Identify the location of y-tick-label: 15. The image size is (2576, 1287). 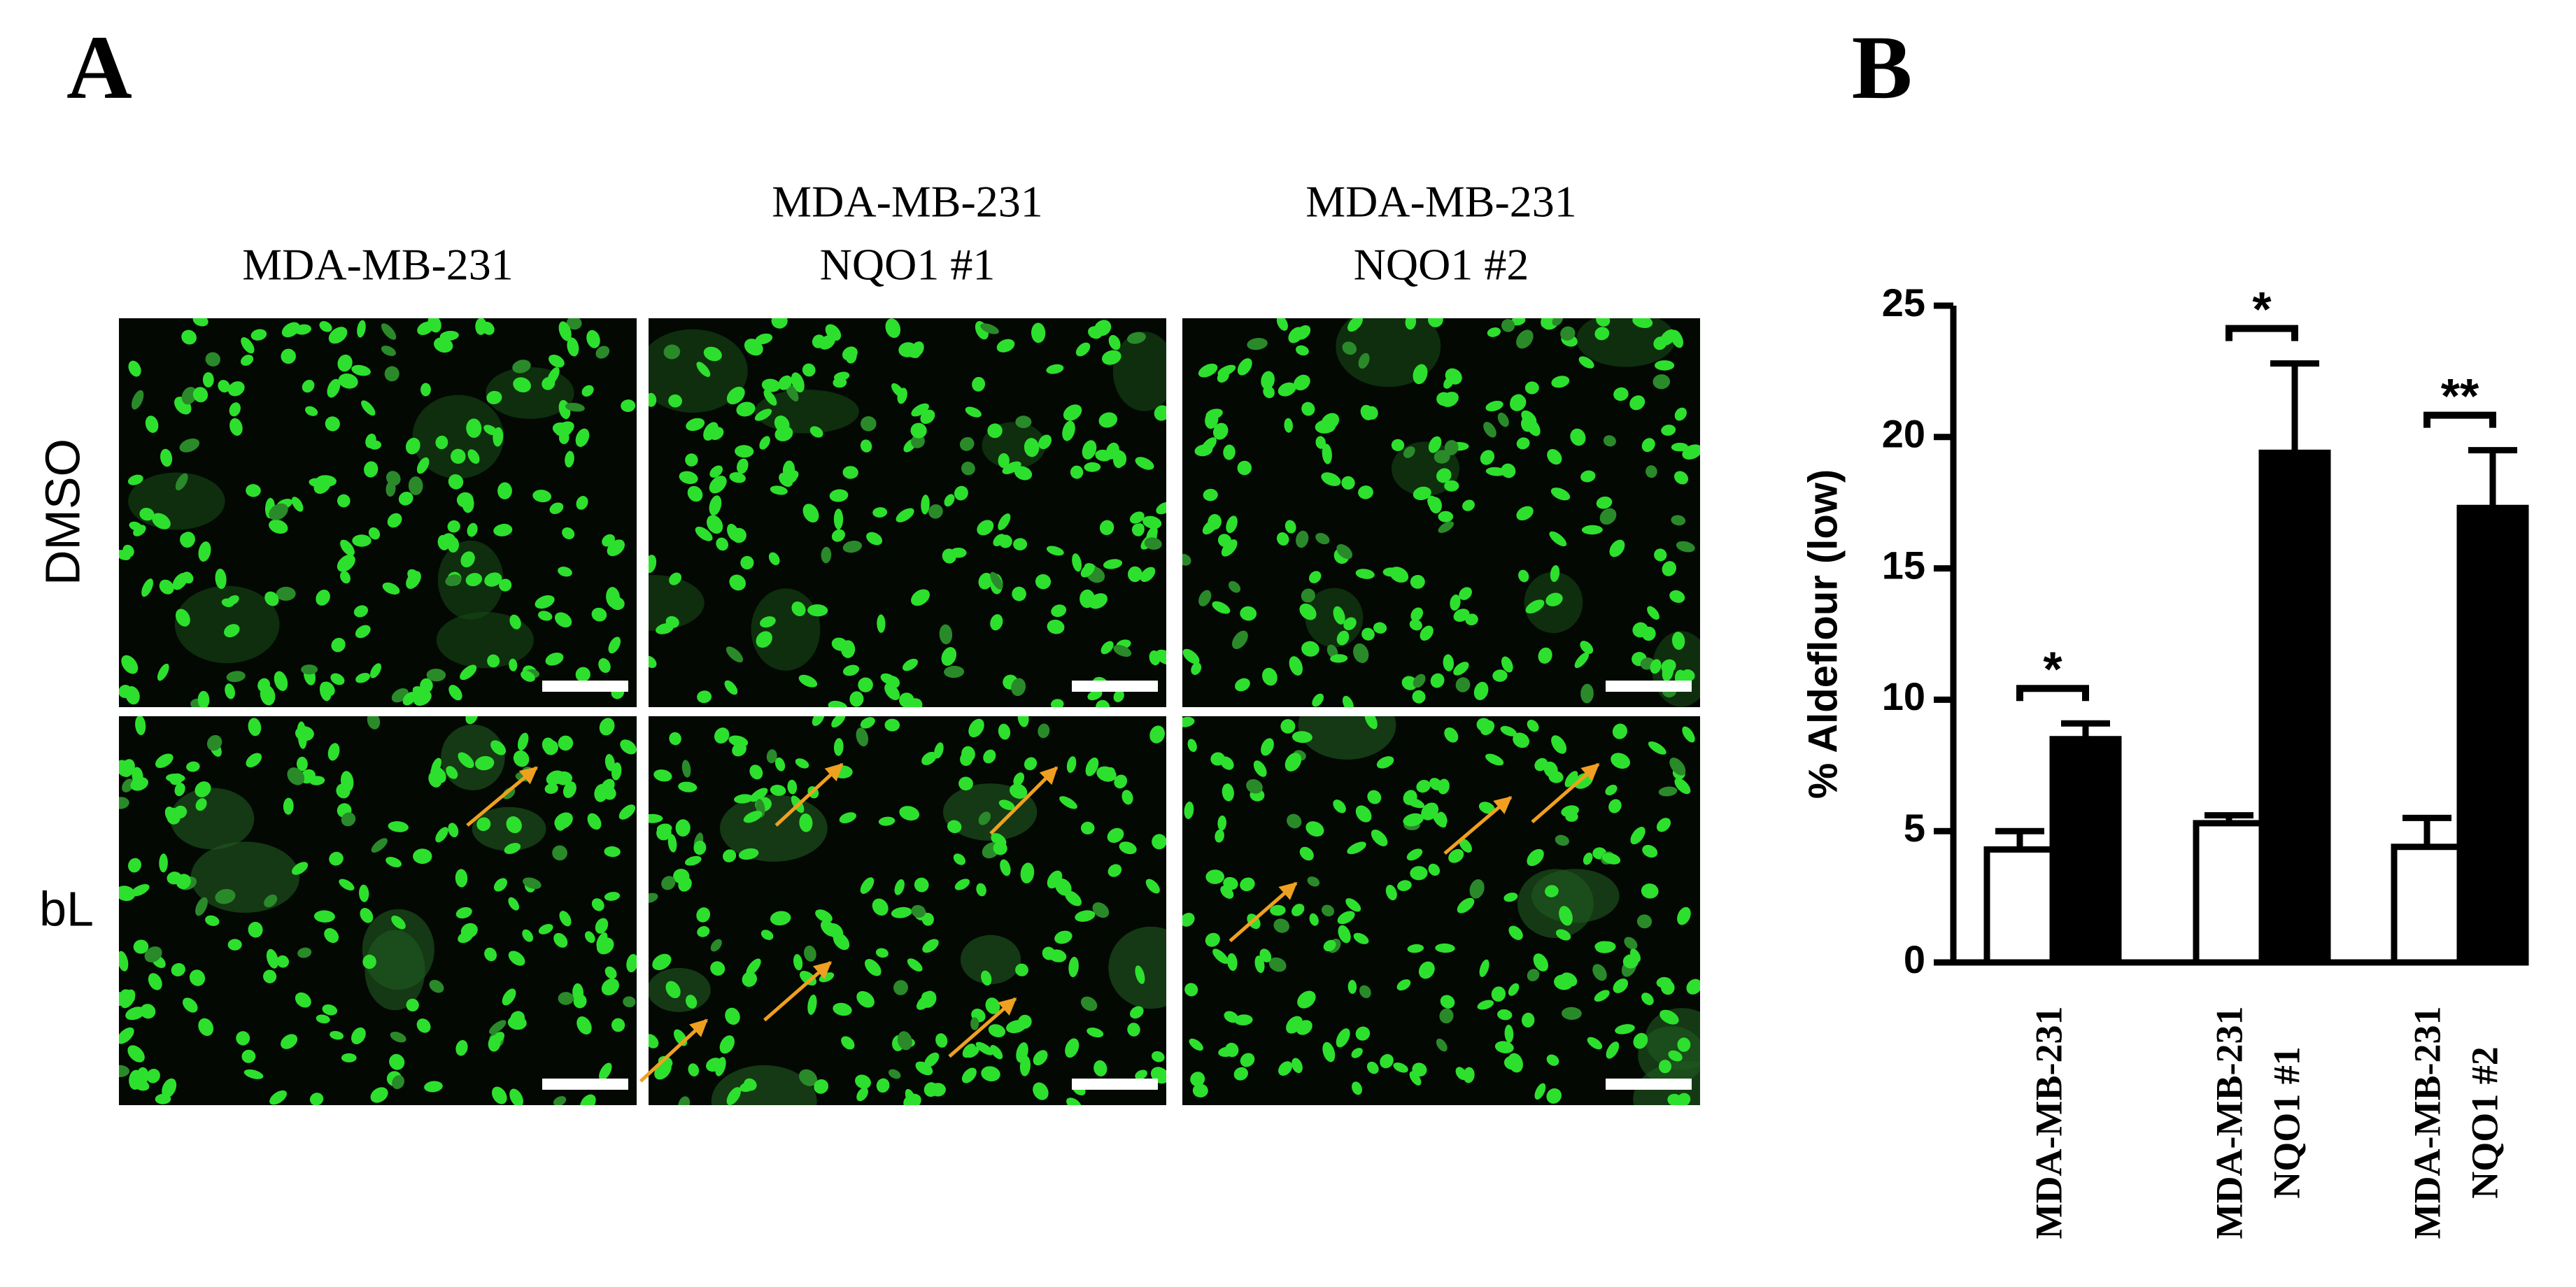
(1904, 565).